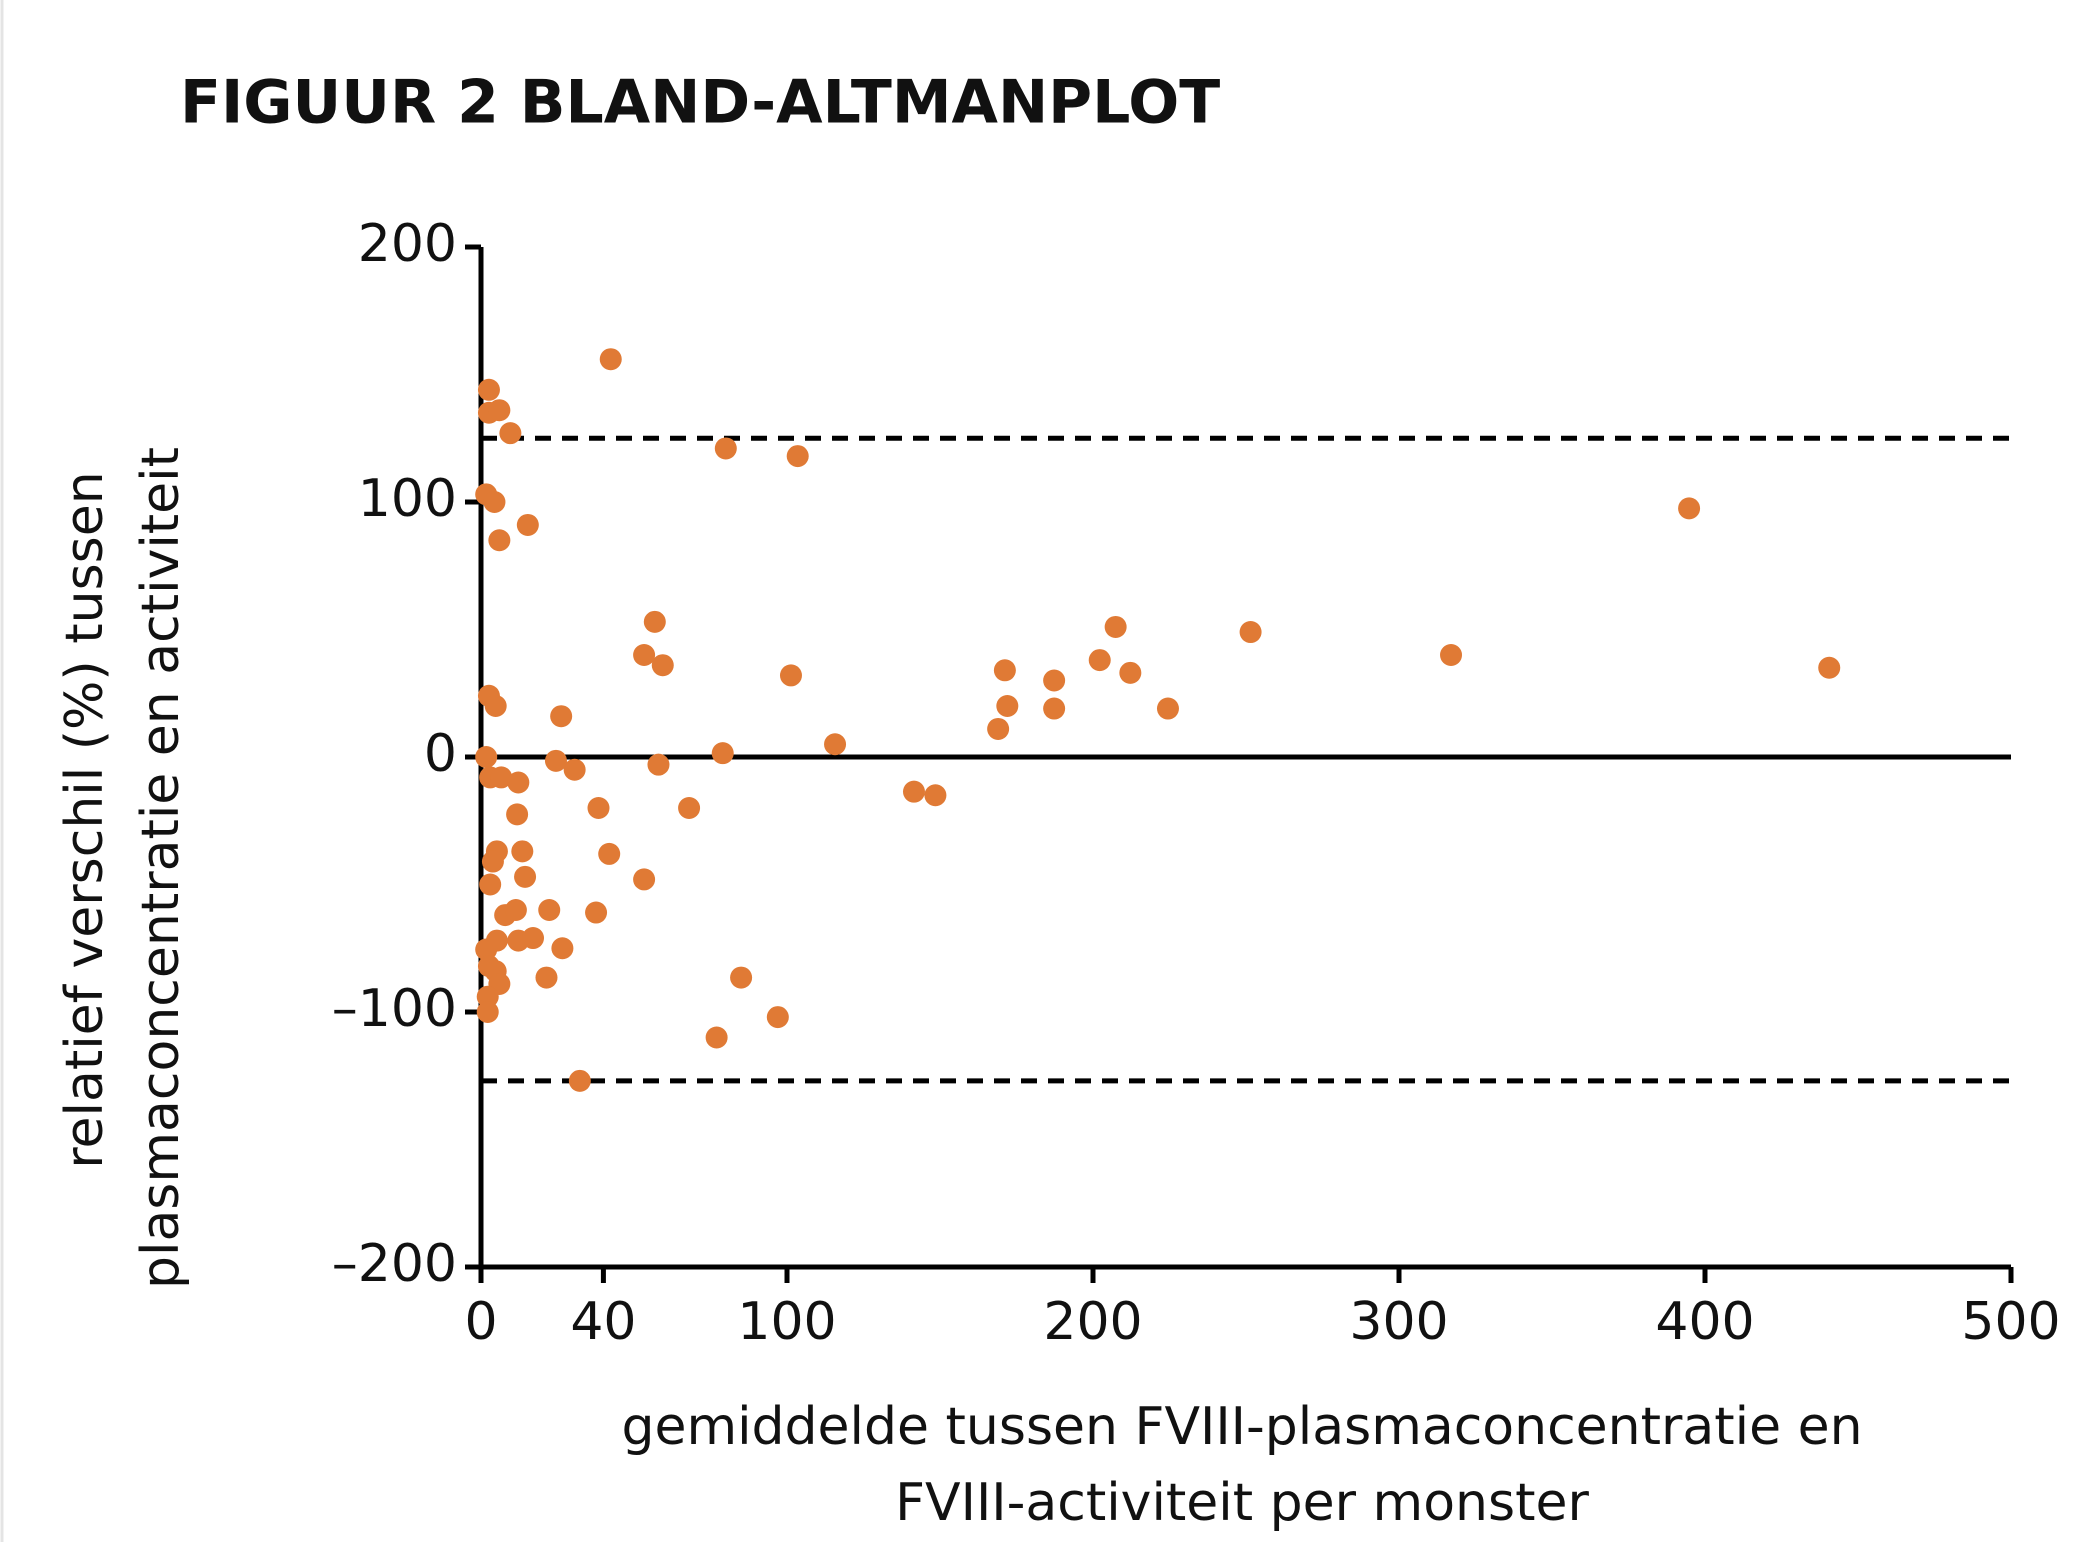 The height and width of the screenshot is (1542, 2084). I want to click on x-tick-label: 0, so click(480, 1322).